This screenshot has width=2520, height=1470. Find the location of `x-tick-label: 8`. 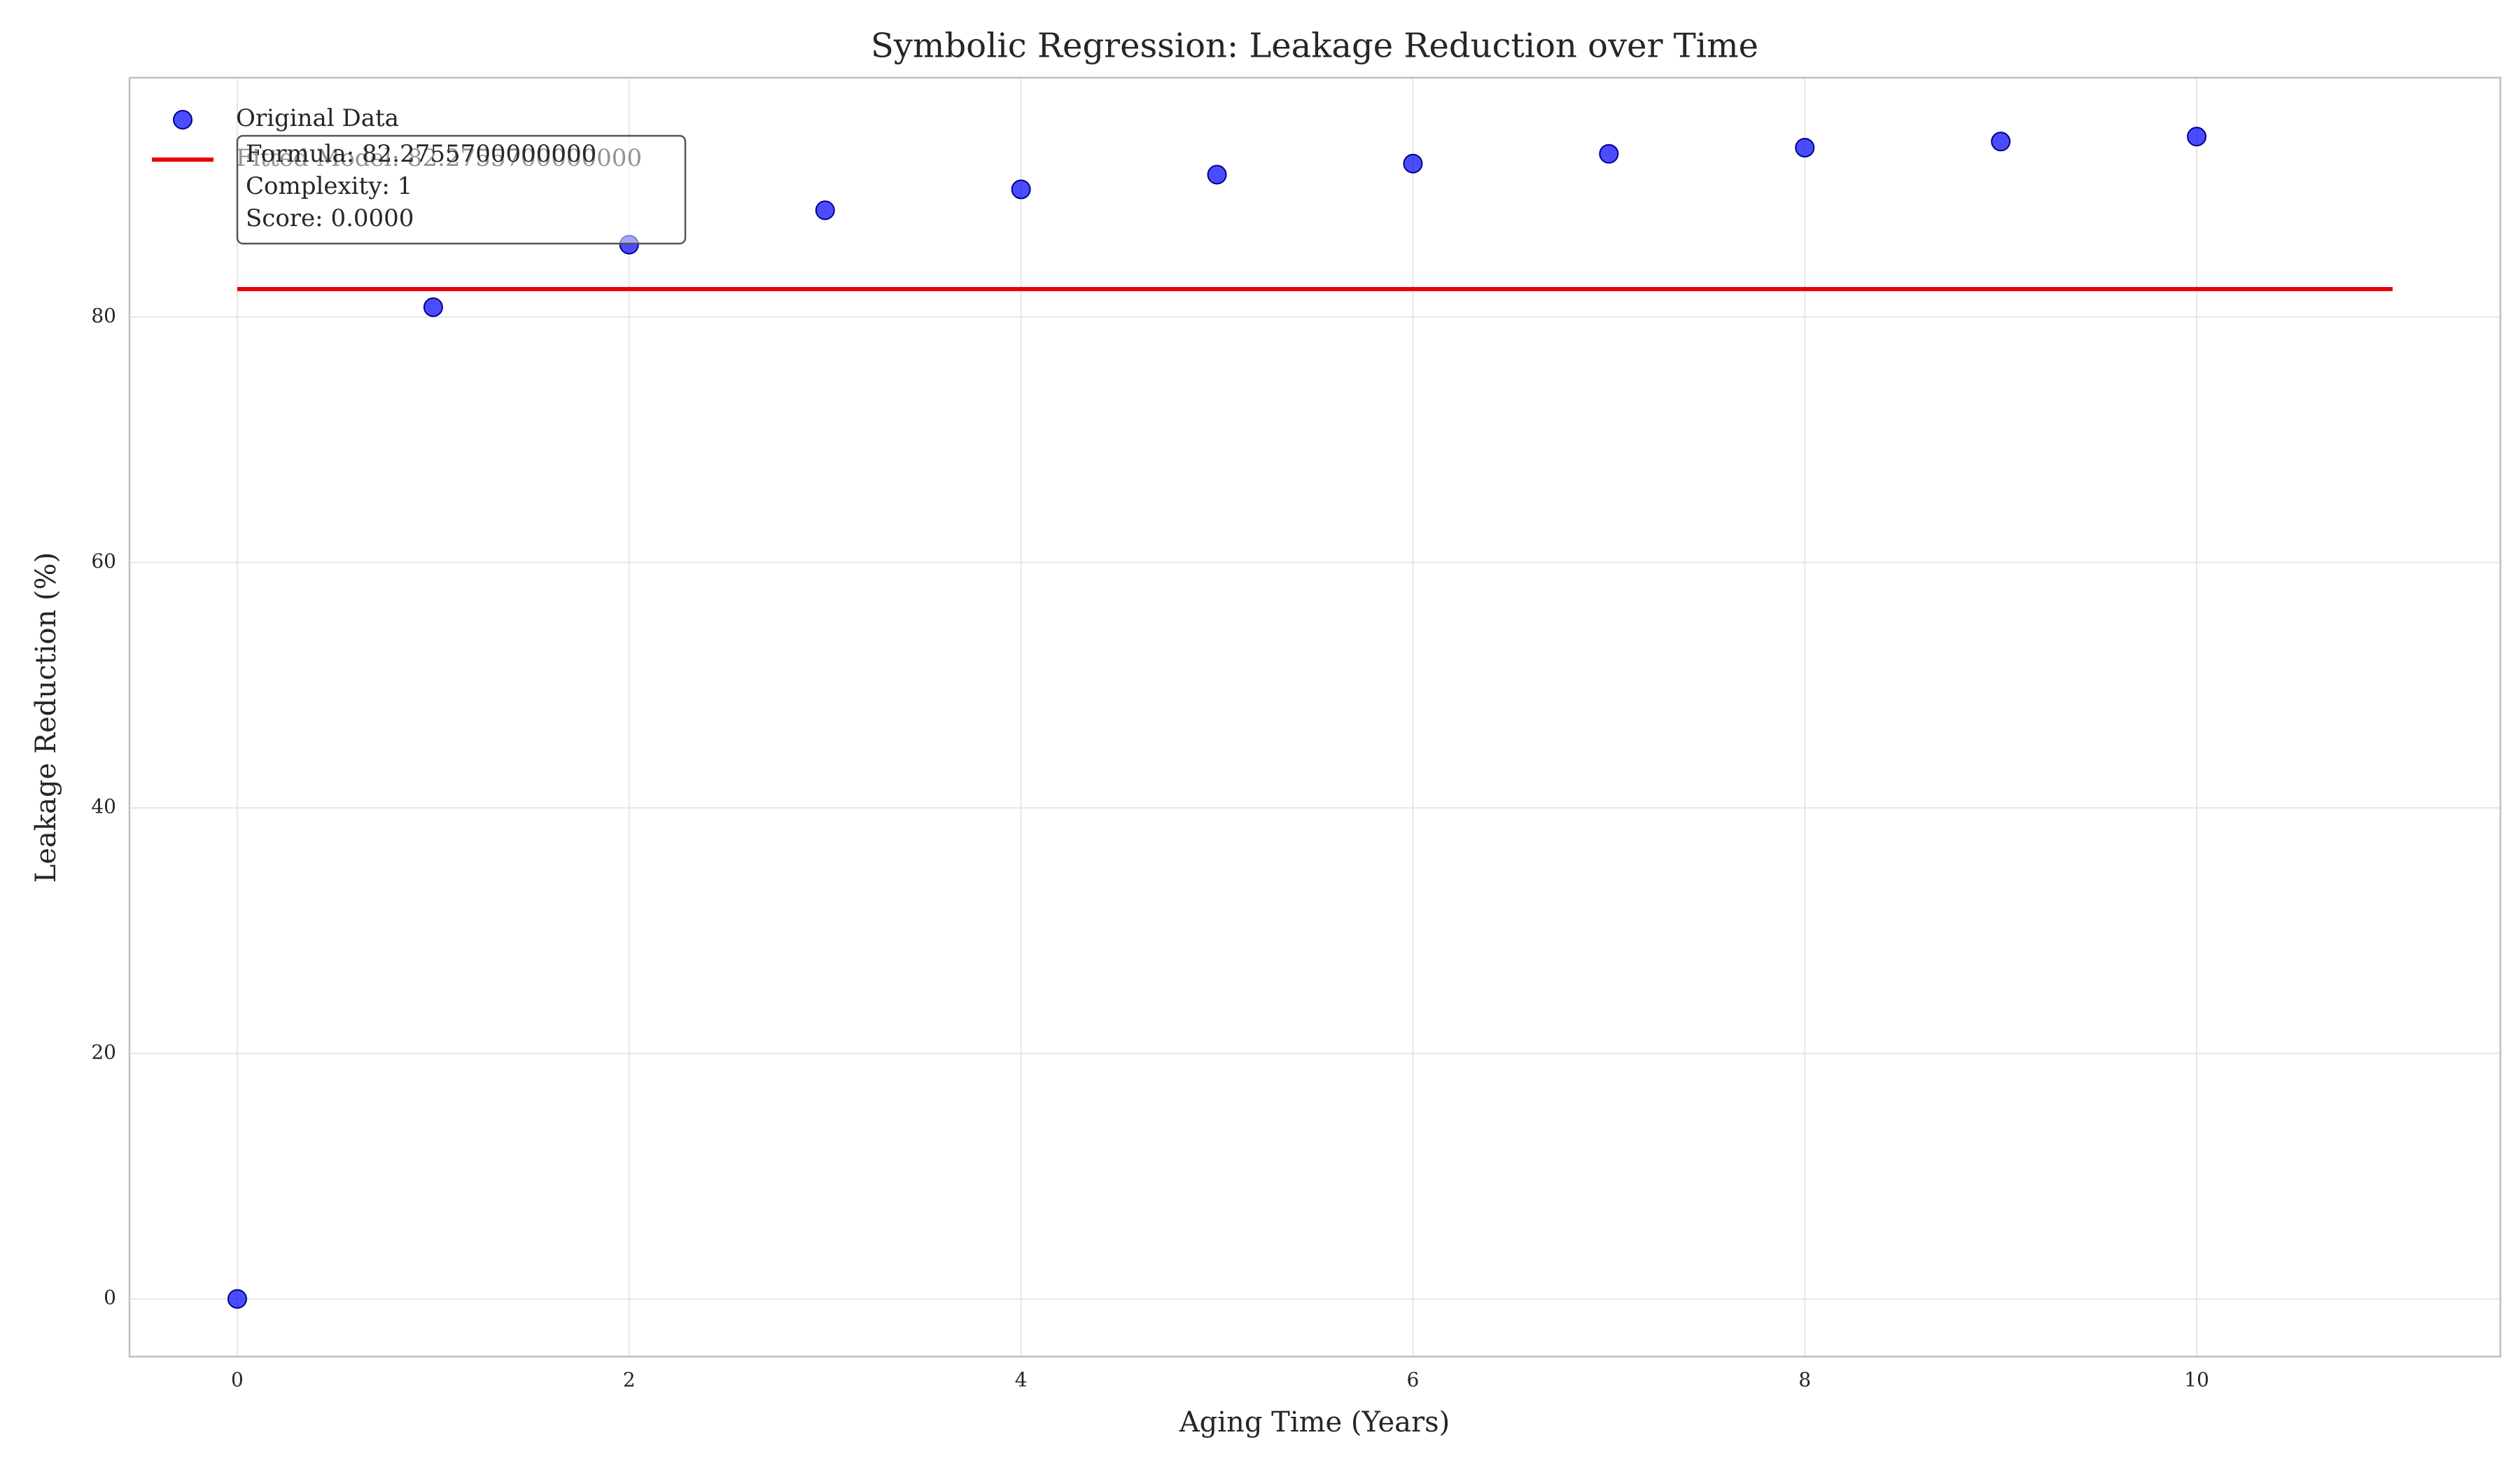

x-tick-label: 8 is located at coordinates (1804, 1380).